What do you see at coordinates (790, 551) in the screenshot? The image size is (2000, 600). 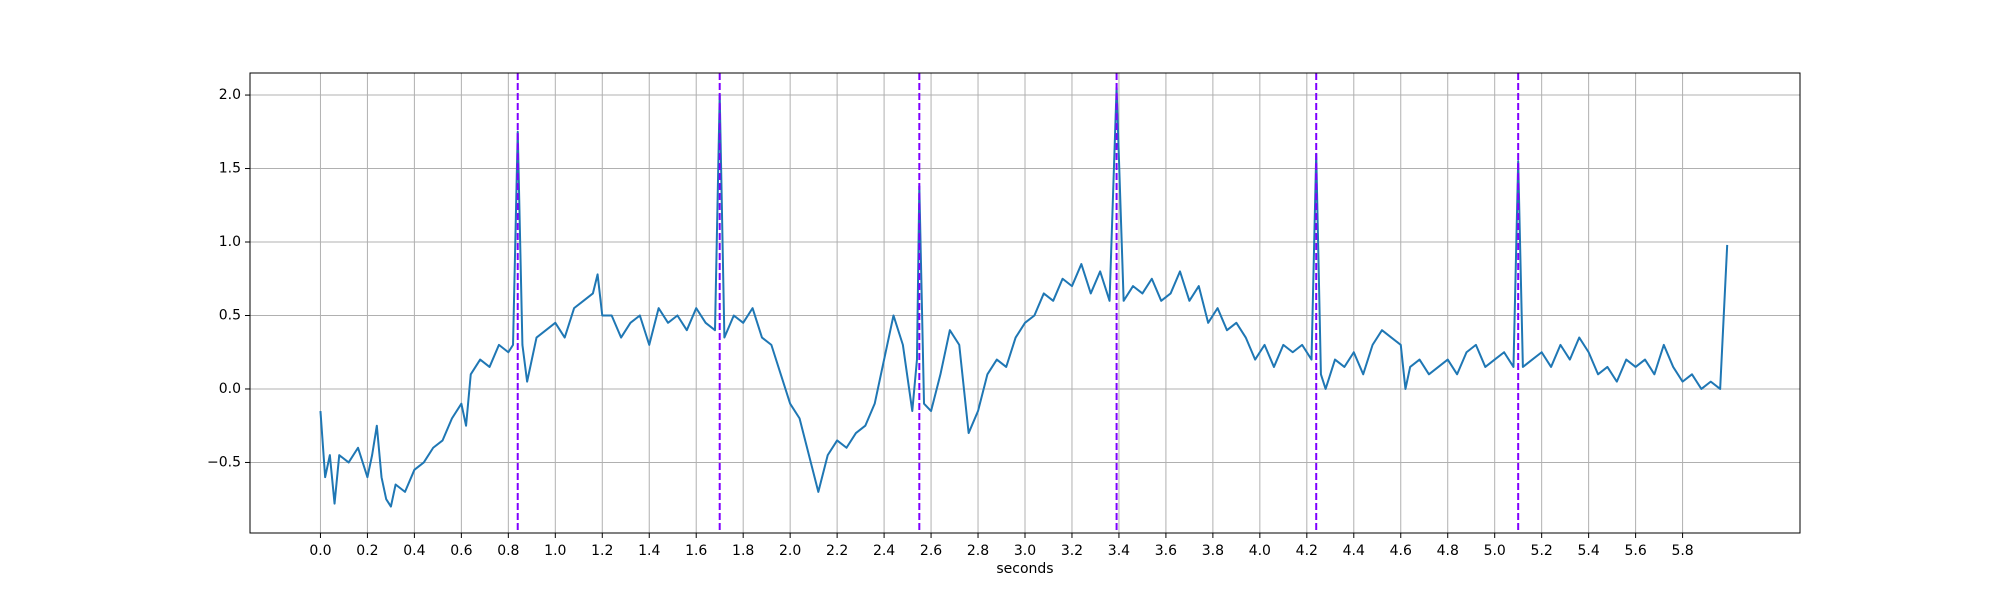 I see `x-tick-label: 2.0` at bounding box center [790, 551].